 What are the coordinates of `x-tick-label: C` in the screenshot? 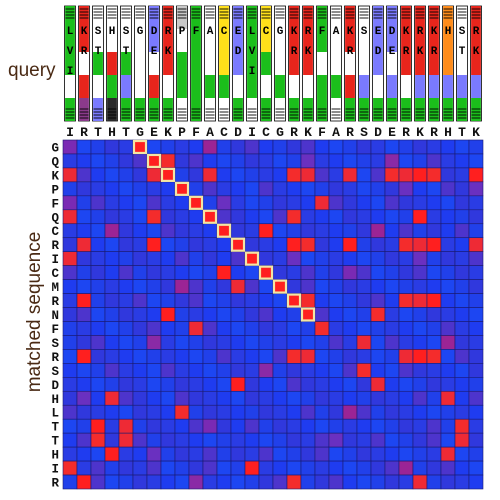 It's located at (266, 132).